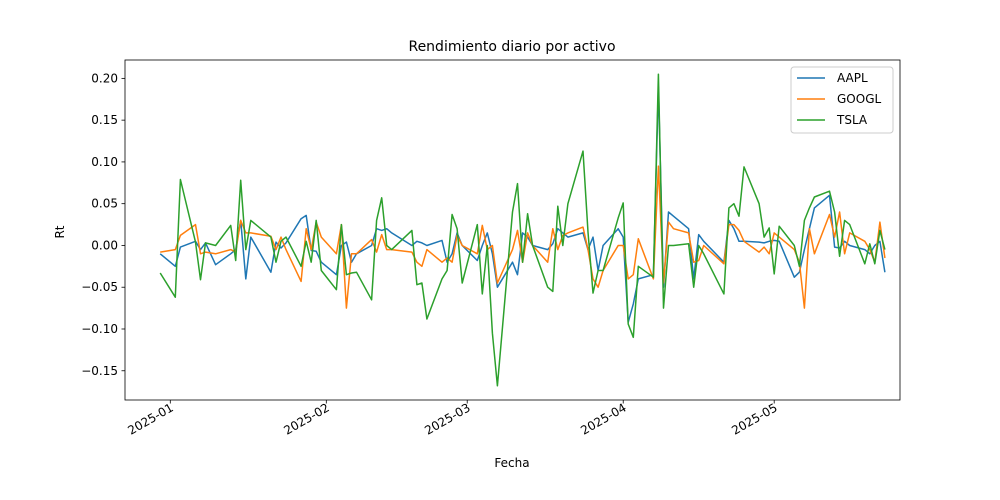  Describe the element at coordinates (60, 231) in the screenshot. I see `y-axis-label: Rt` at that location.